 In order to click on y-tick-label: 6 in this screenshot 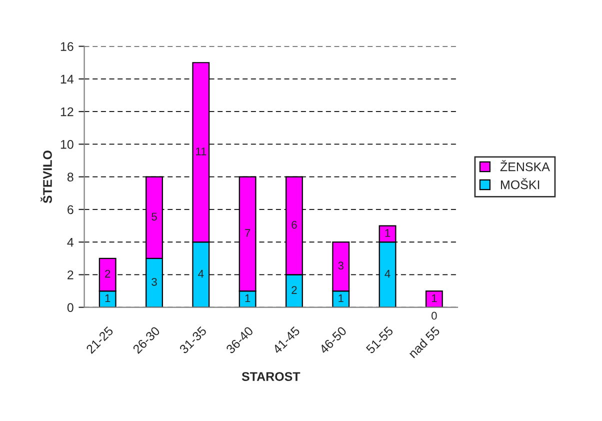, I will do `click(71, 209)`.